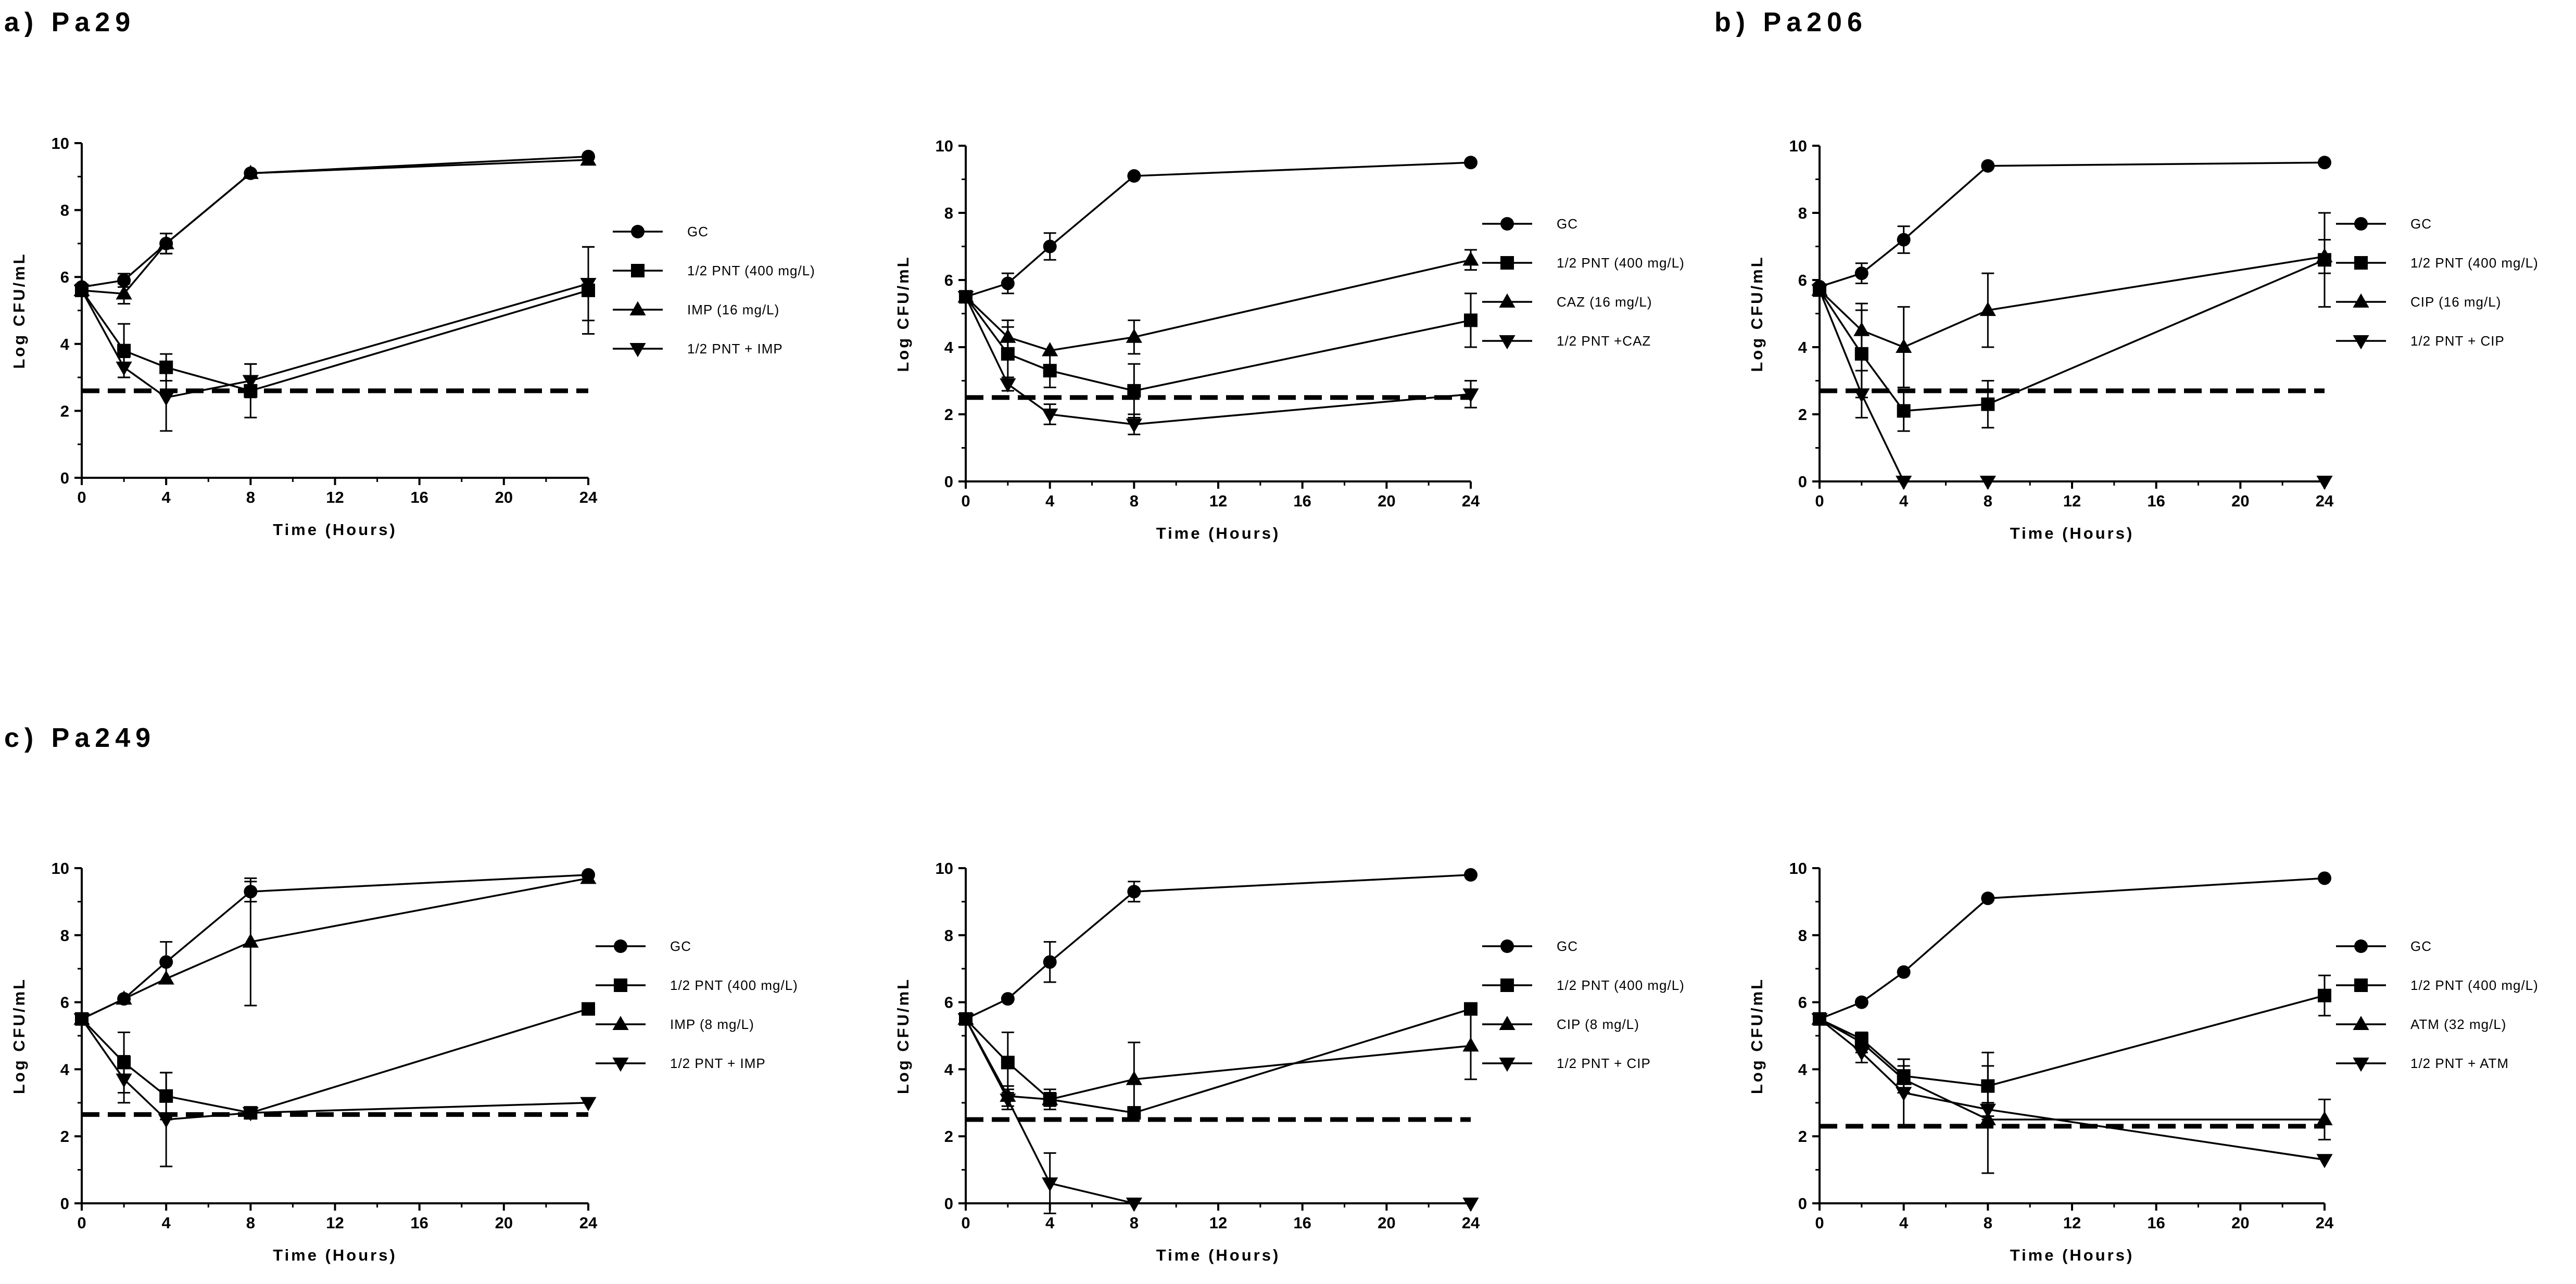 This screenshot has height=1284, width=2576. Describe the element at coordinates (718, 1063) in the screenshot. I see `legend-label: 1/2 PNT + IMP` at that location.